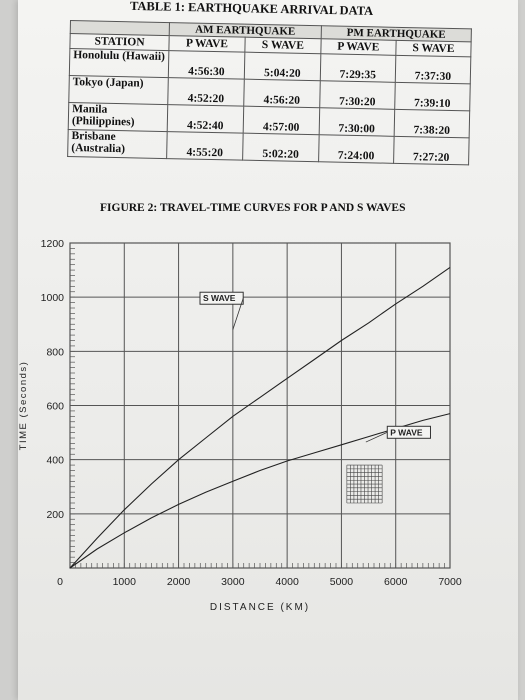 This screenshot has height=700, width=525. Describe the element at coordinates (125, 582) in the screenshot. I see `x-tick-label: 1000` at that location.